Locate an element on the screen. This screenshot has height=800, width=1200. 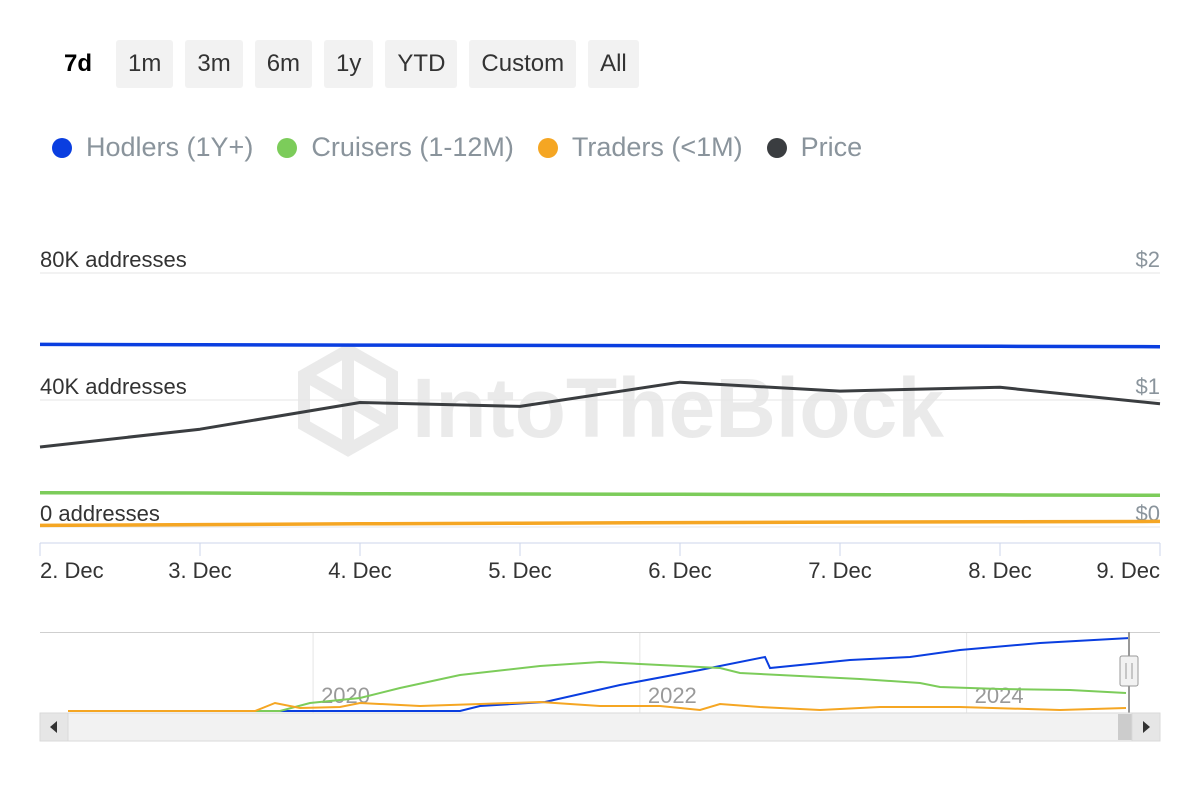
arrow-left-icon is located at coordinates (53, 727).